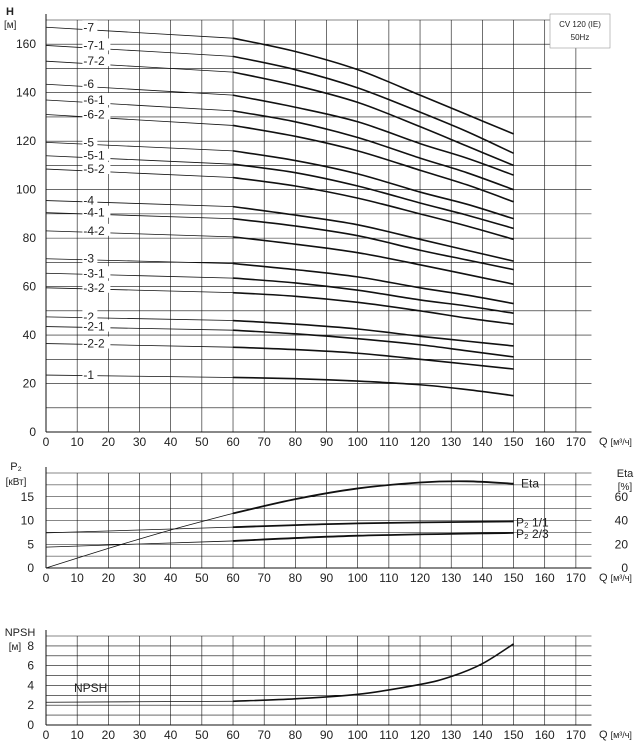  I want to click on y-axis-symbol: H, so click(10, 12).